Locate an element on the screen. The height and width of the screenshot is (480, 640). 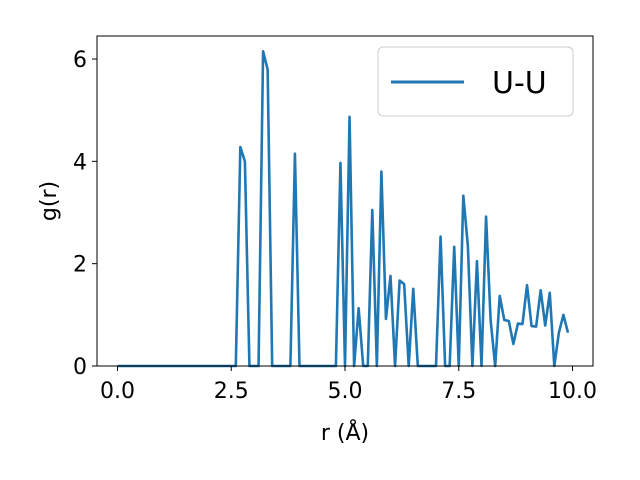
legend-box is located at coordinates (475, 81).